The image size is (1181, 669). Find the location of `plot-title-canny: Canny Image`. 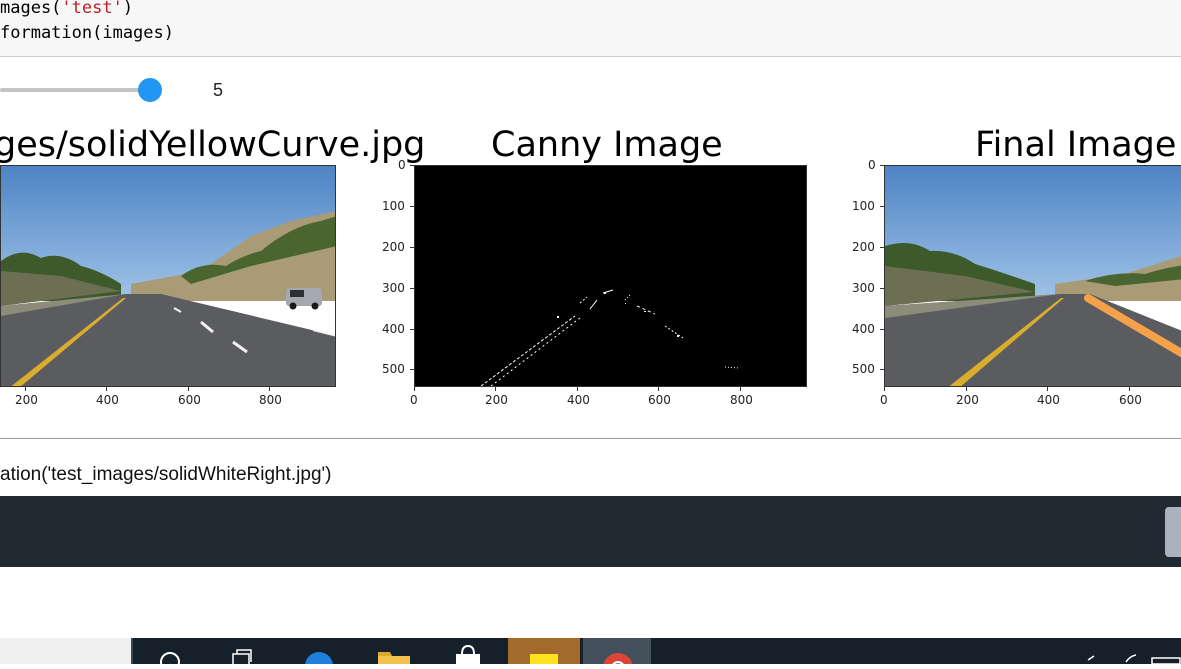

plot-title-canny: Canny Image is located at coordinates (607, 145).